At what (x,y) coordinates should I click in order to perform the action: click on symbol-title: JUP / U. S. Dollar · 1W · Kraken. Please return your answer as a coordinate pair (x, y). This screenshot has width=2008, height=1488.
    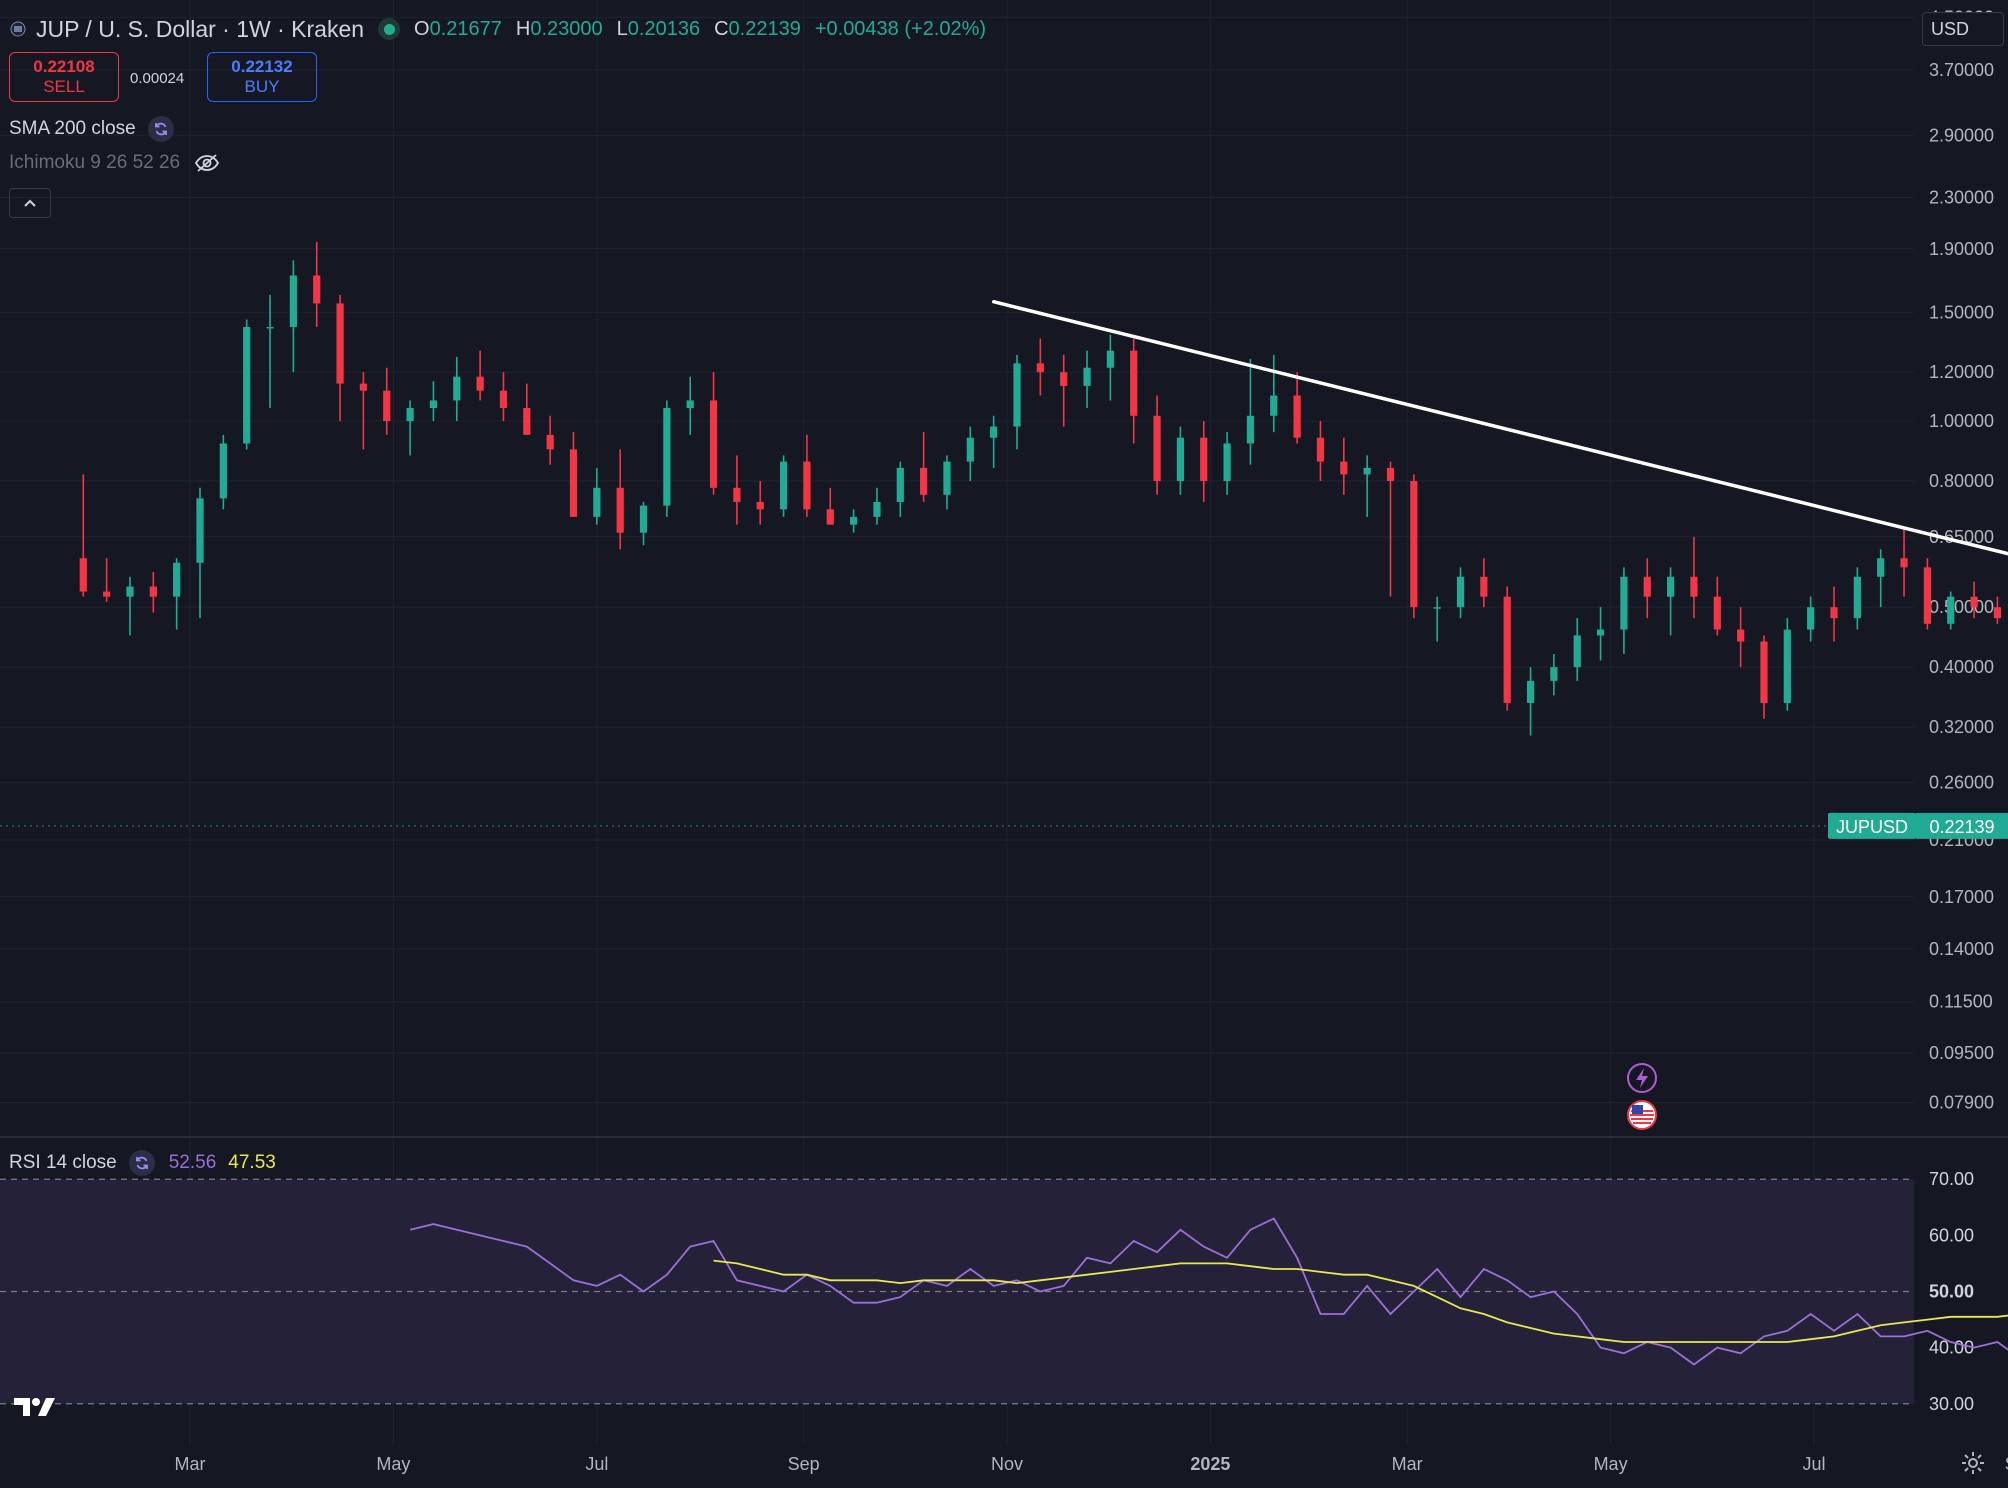
    Looking at the image, I should click on (200, 28).